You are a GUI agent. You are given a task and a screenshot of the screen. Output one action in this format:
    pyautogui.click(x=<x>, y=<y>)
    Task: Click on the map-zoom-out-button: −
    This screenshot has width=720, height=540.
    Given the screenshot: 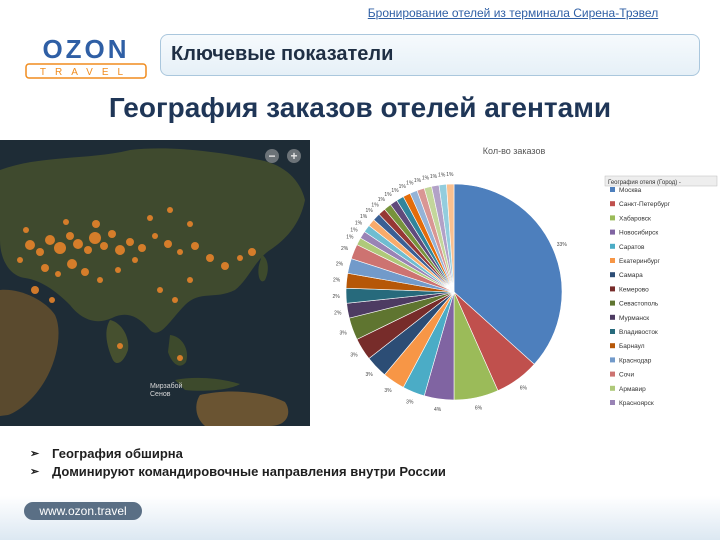 What is the action you would take?
    pyautogui.click(x=272, y=156)
    